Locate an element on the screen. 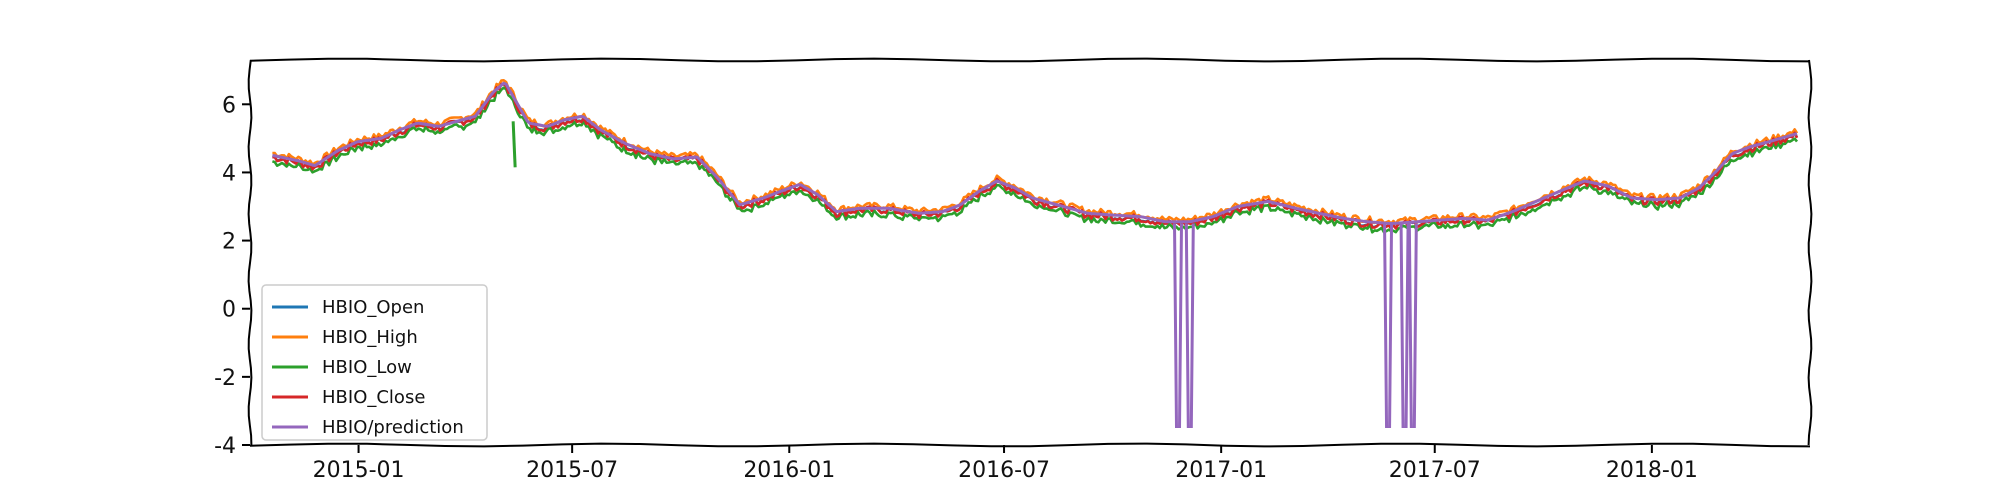  frame-top is located at coordinates (1030, 60).